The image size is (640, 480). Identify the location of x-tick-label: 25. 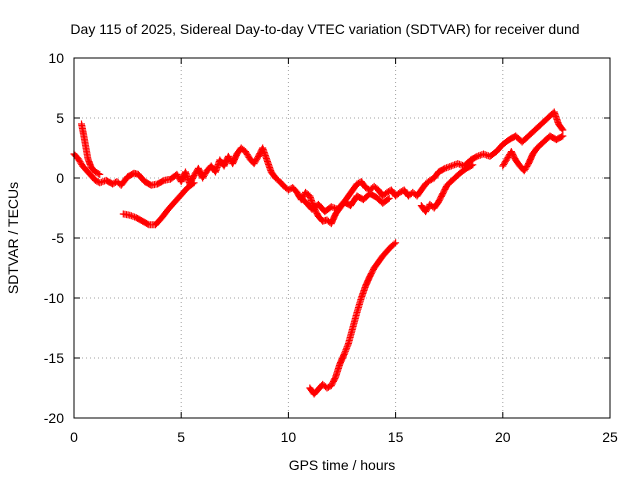
(610, 437).